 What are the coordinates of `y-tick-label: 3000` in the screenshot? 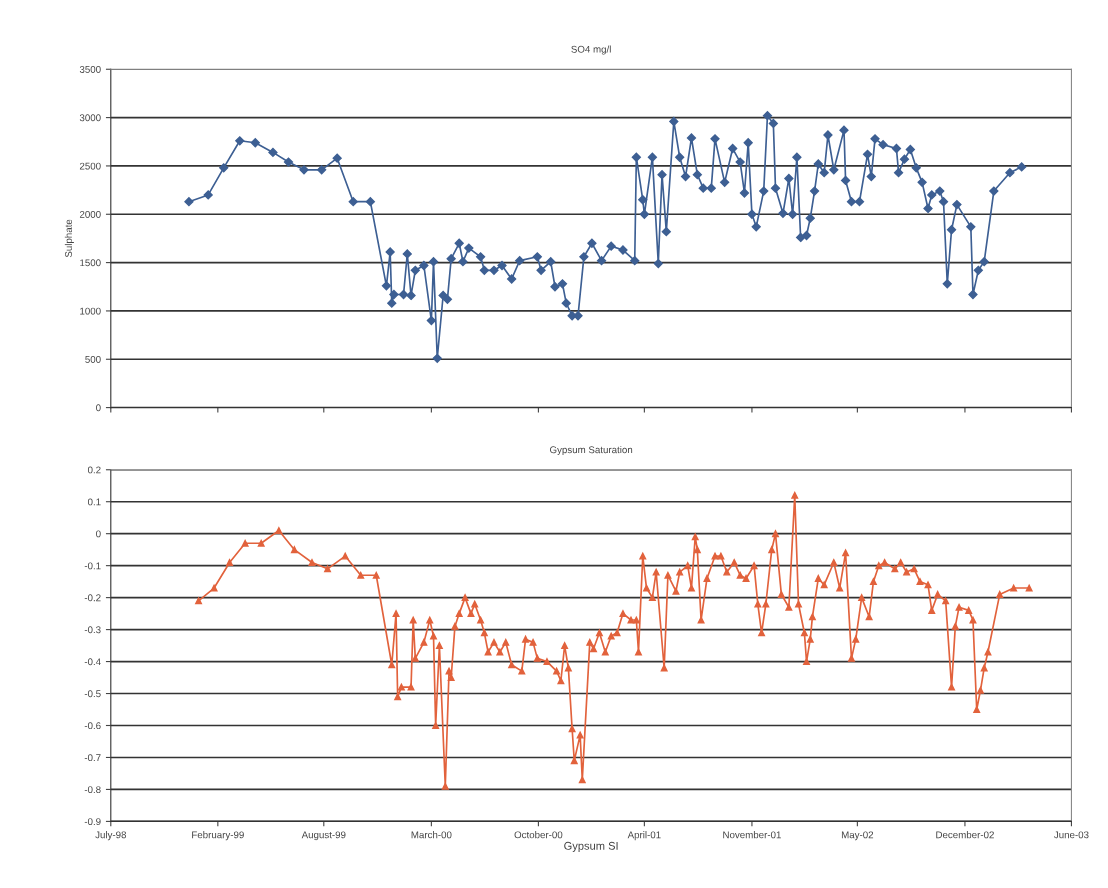 It's located at (90, 118).